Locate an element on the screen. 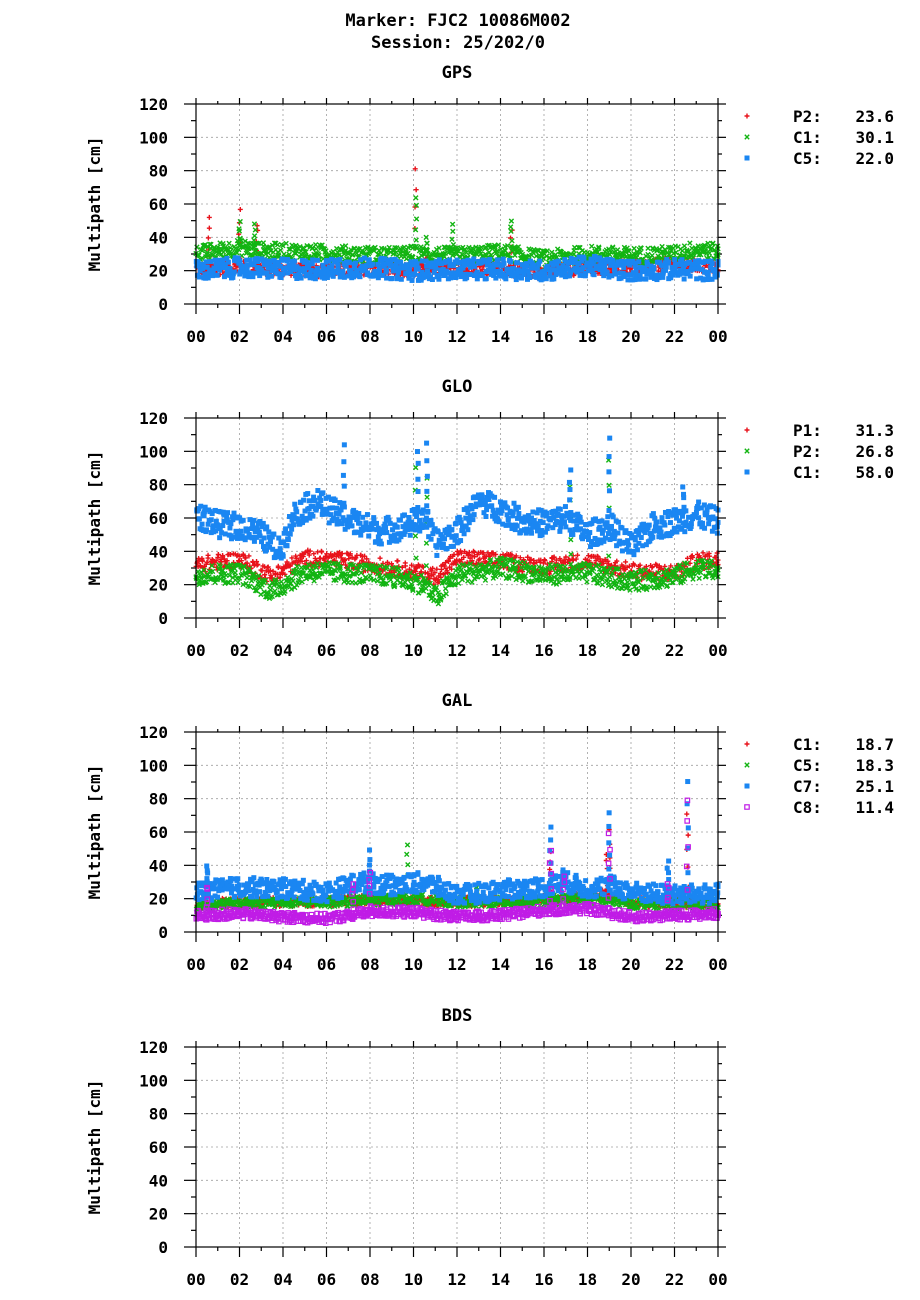  gps-legend-marker is located at coordinates (747, 158).